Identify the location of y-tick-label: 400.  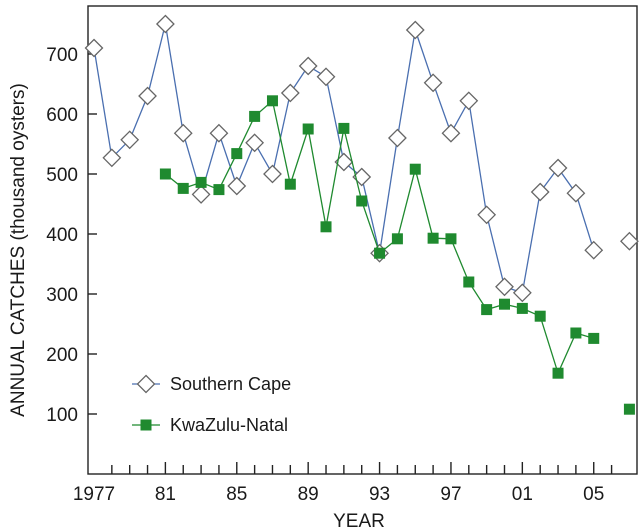
(62, 235).